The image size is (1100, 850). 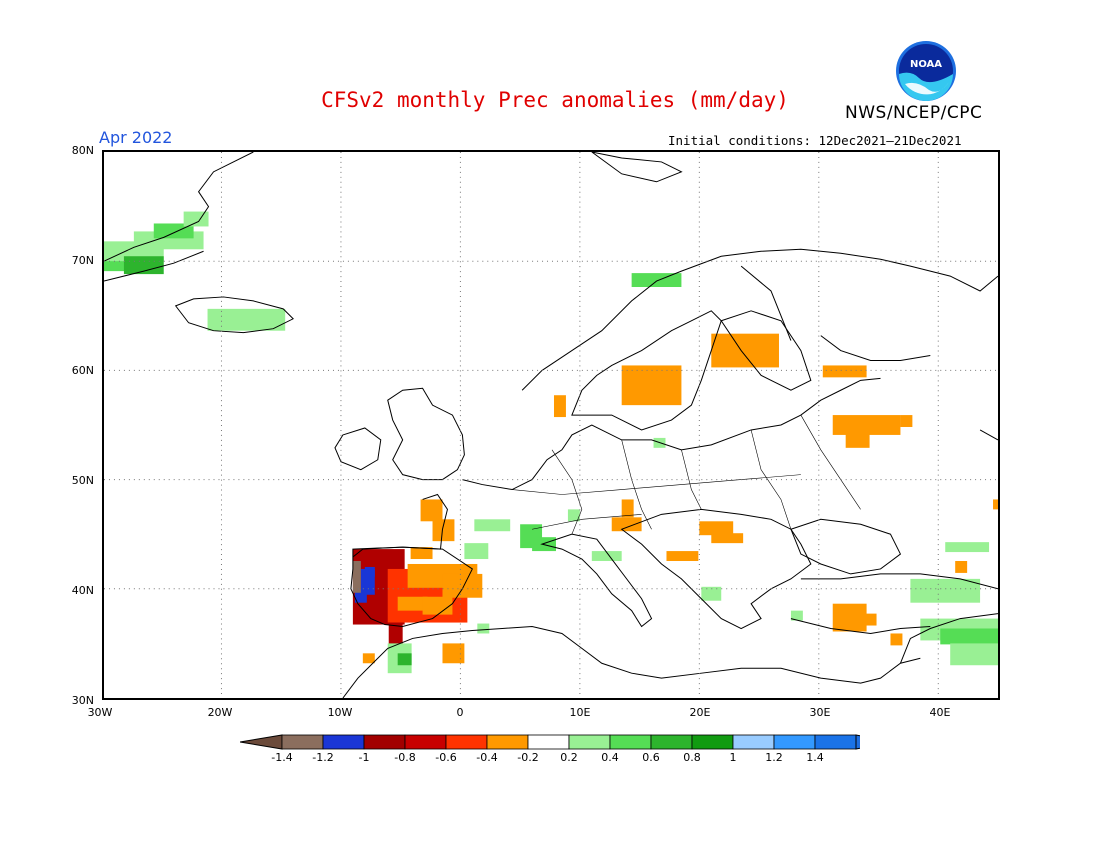 I want to click on lat-label-60n: 60N, so click(x=82, y=370).